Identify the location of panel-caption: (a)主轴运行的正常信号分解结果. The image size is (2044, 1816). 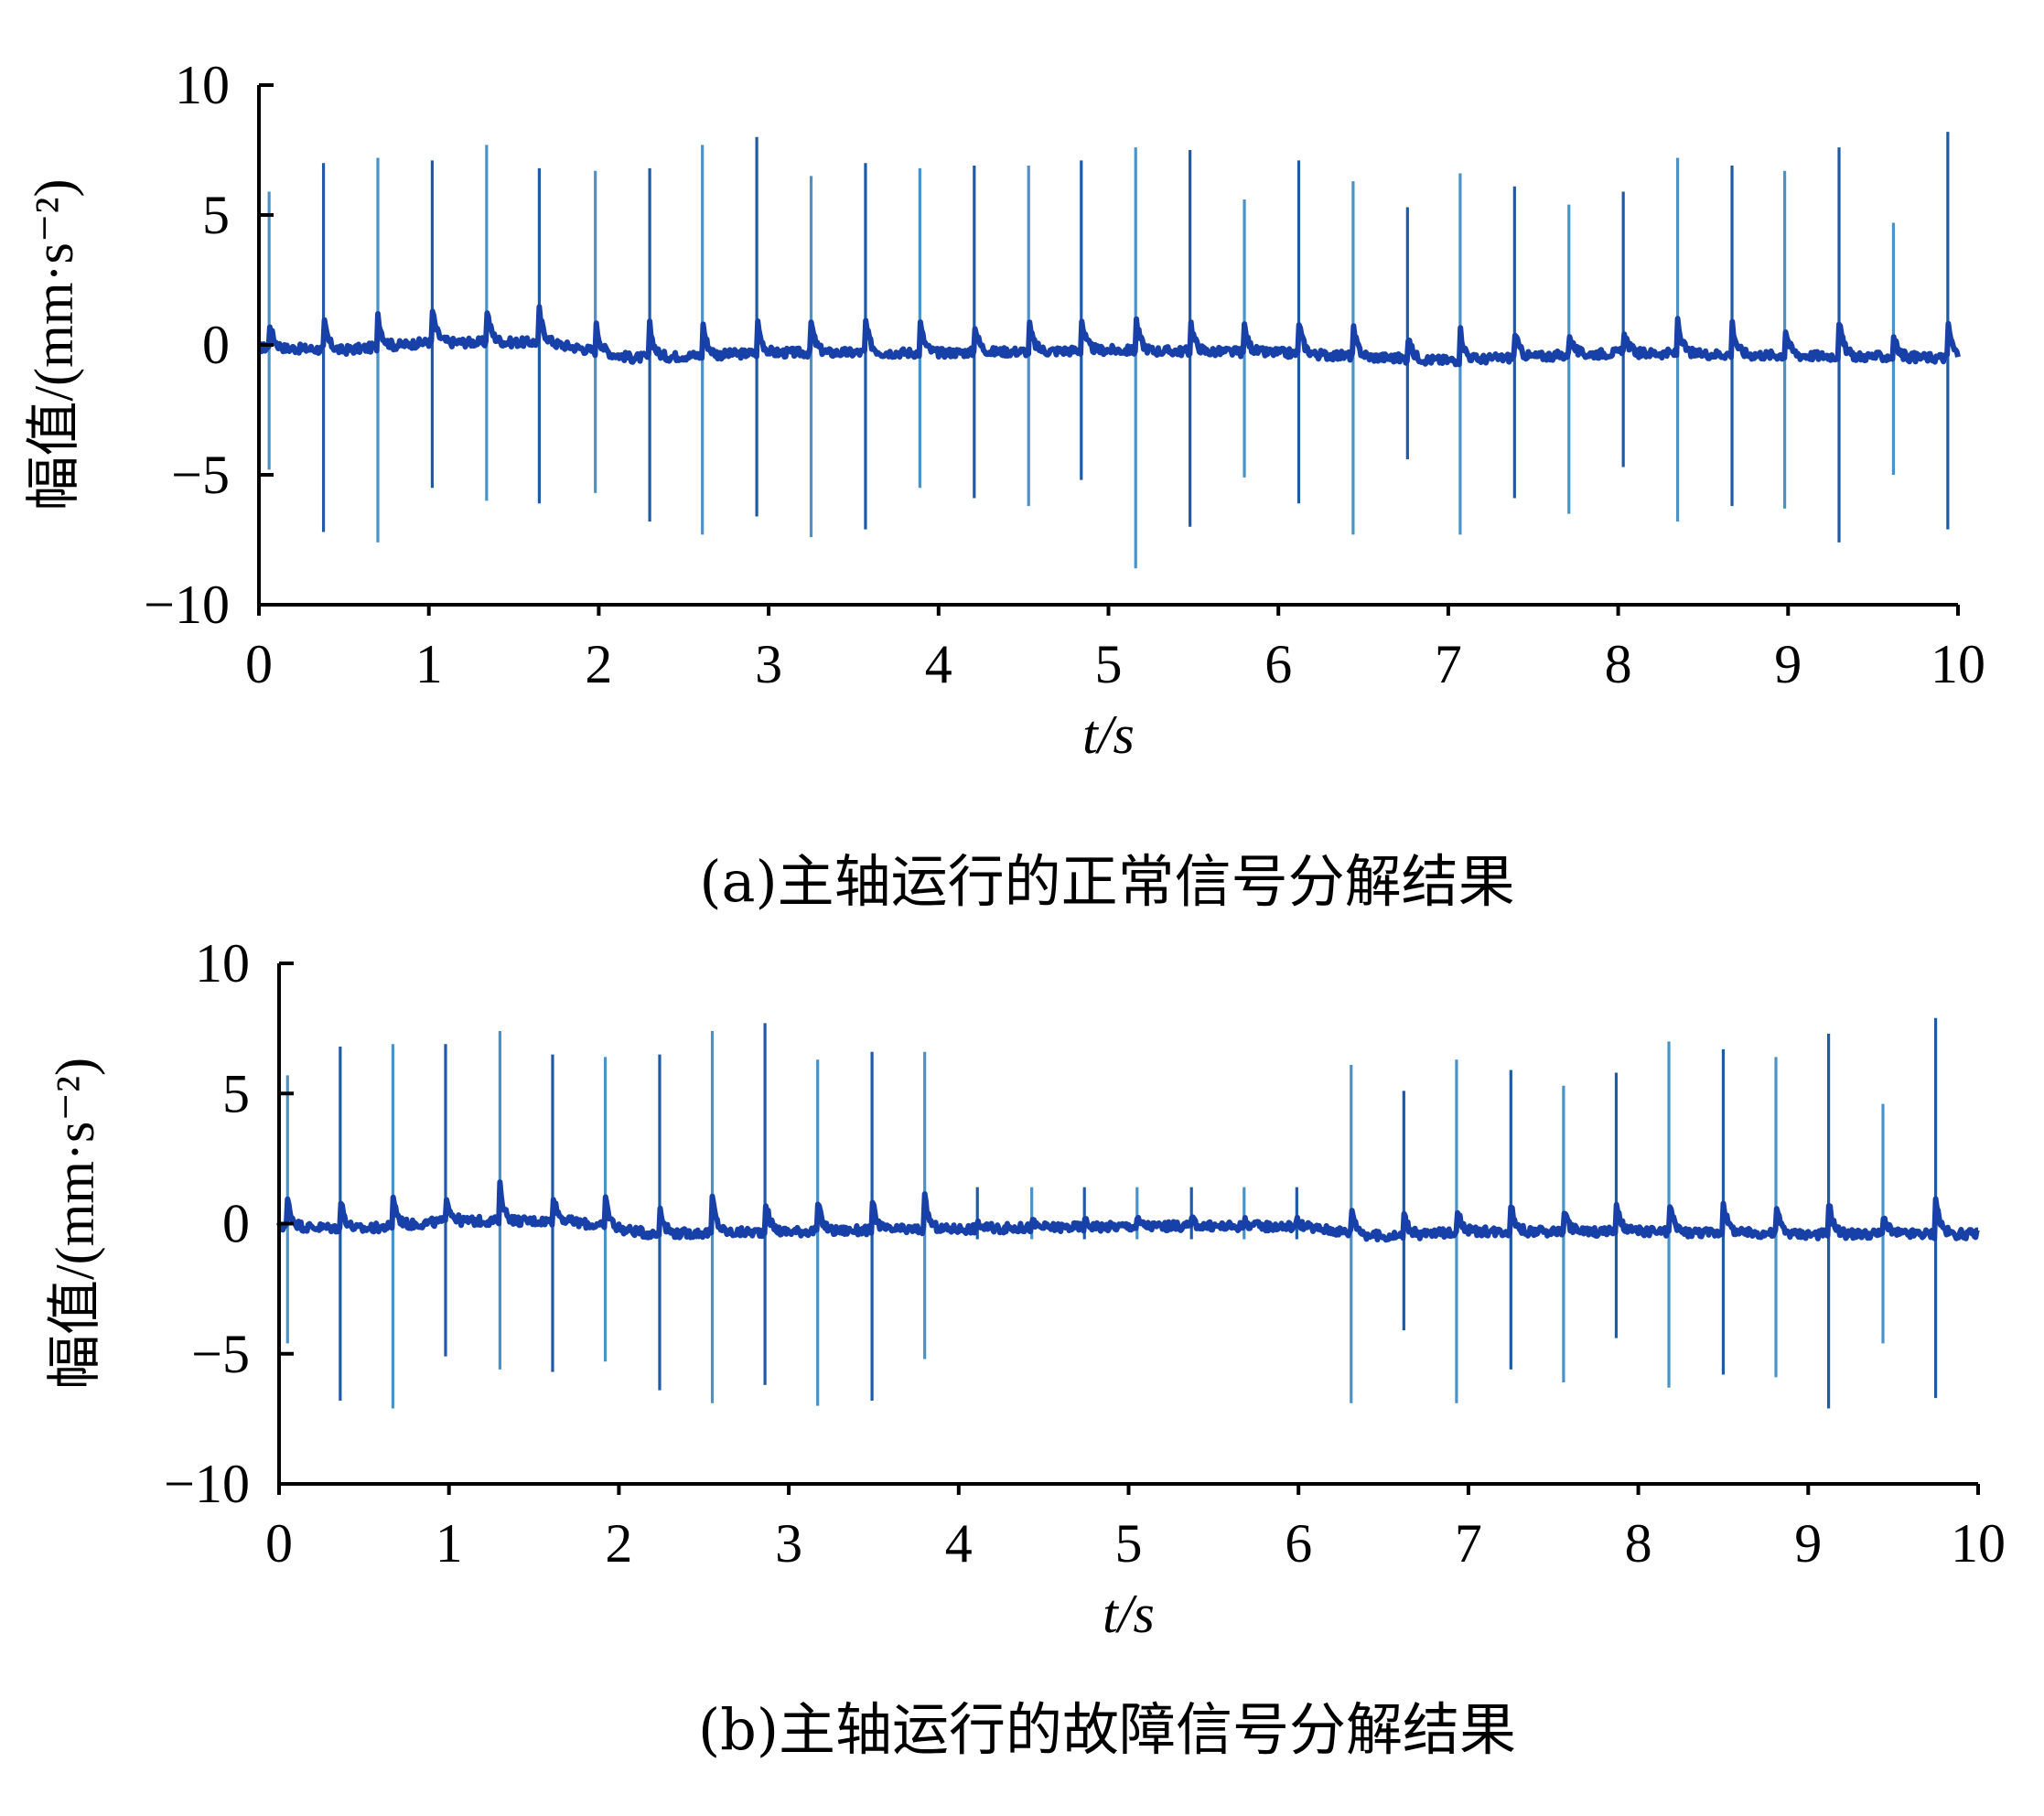
(1106, 881).